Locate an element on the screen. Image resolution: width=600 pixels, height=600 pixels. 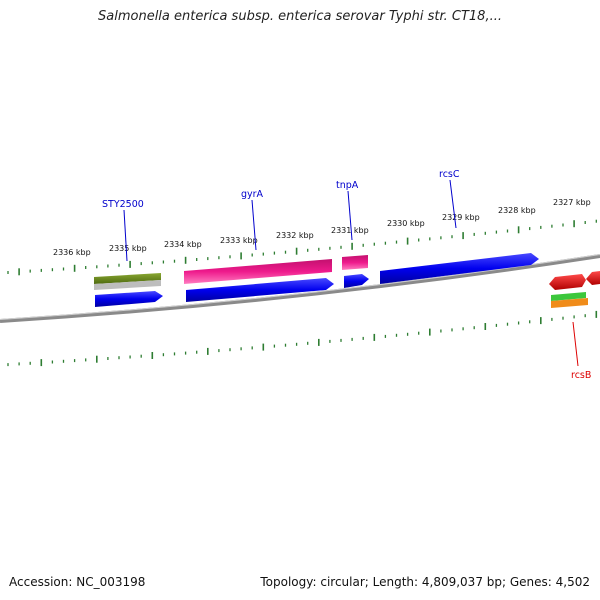
cds-rcsc-blue is located at coordinates (459, 268).